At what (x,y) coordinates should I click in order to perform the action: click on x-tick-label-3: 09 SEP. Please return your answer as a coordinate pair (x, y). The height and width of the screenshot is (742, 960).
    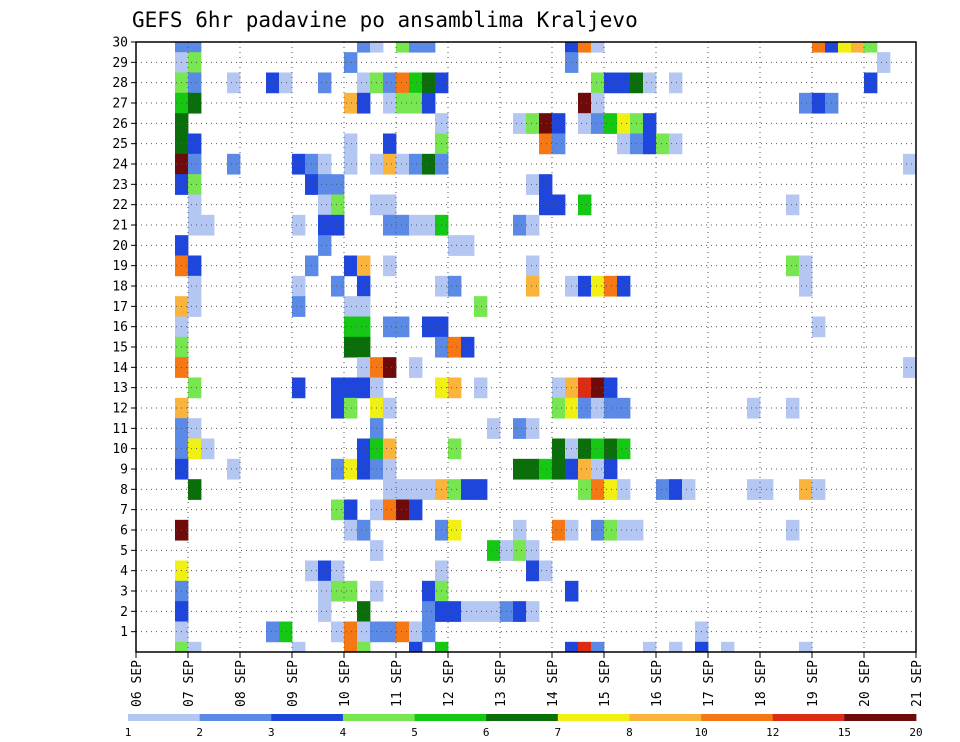
    Looking at the image, I should click on (293, 683).